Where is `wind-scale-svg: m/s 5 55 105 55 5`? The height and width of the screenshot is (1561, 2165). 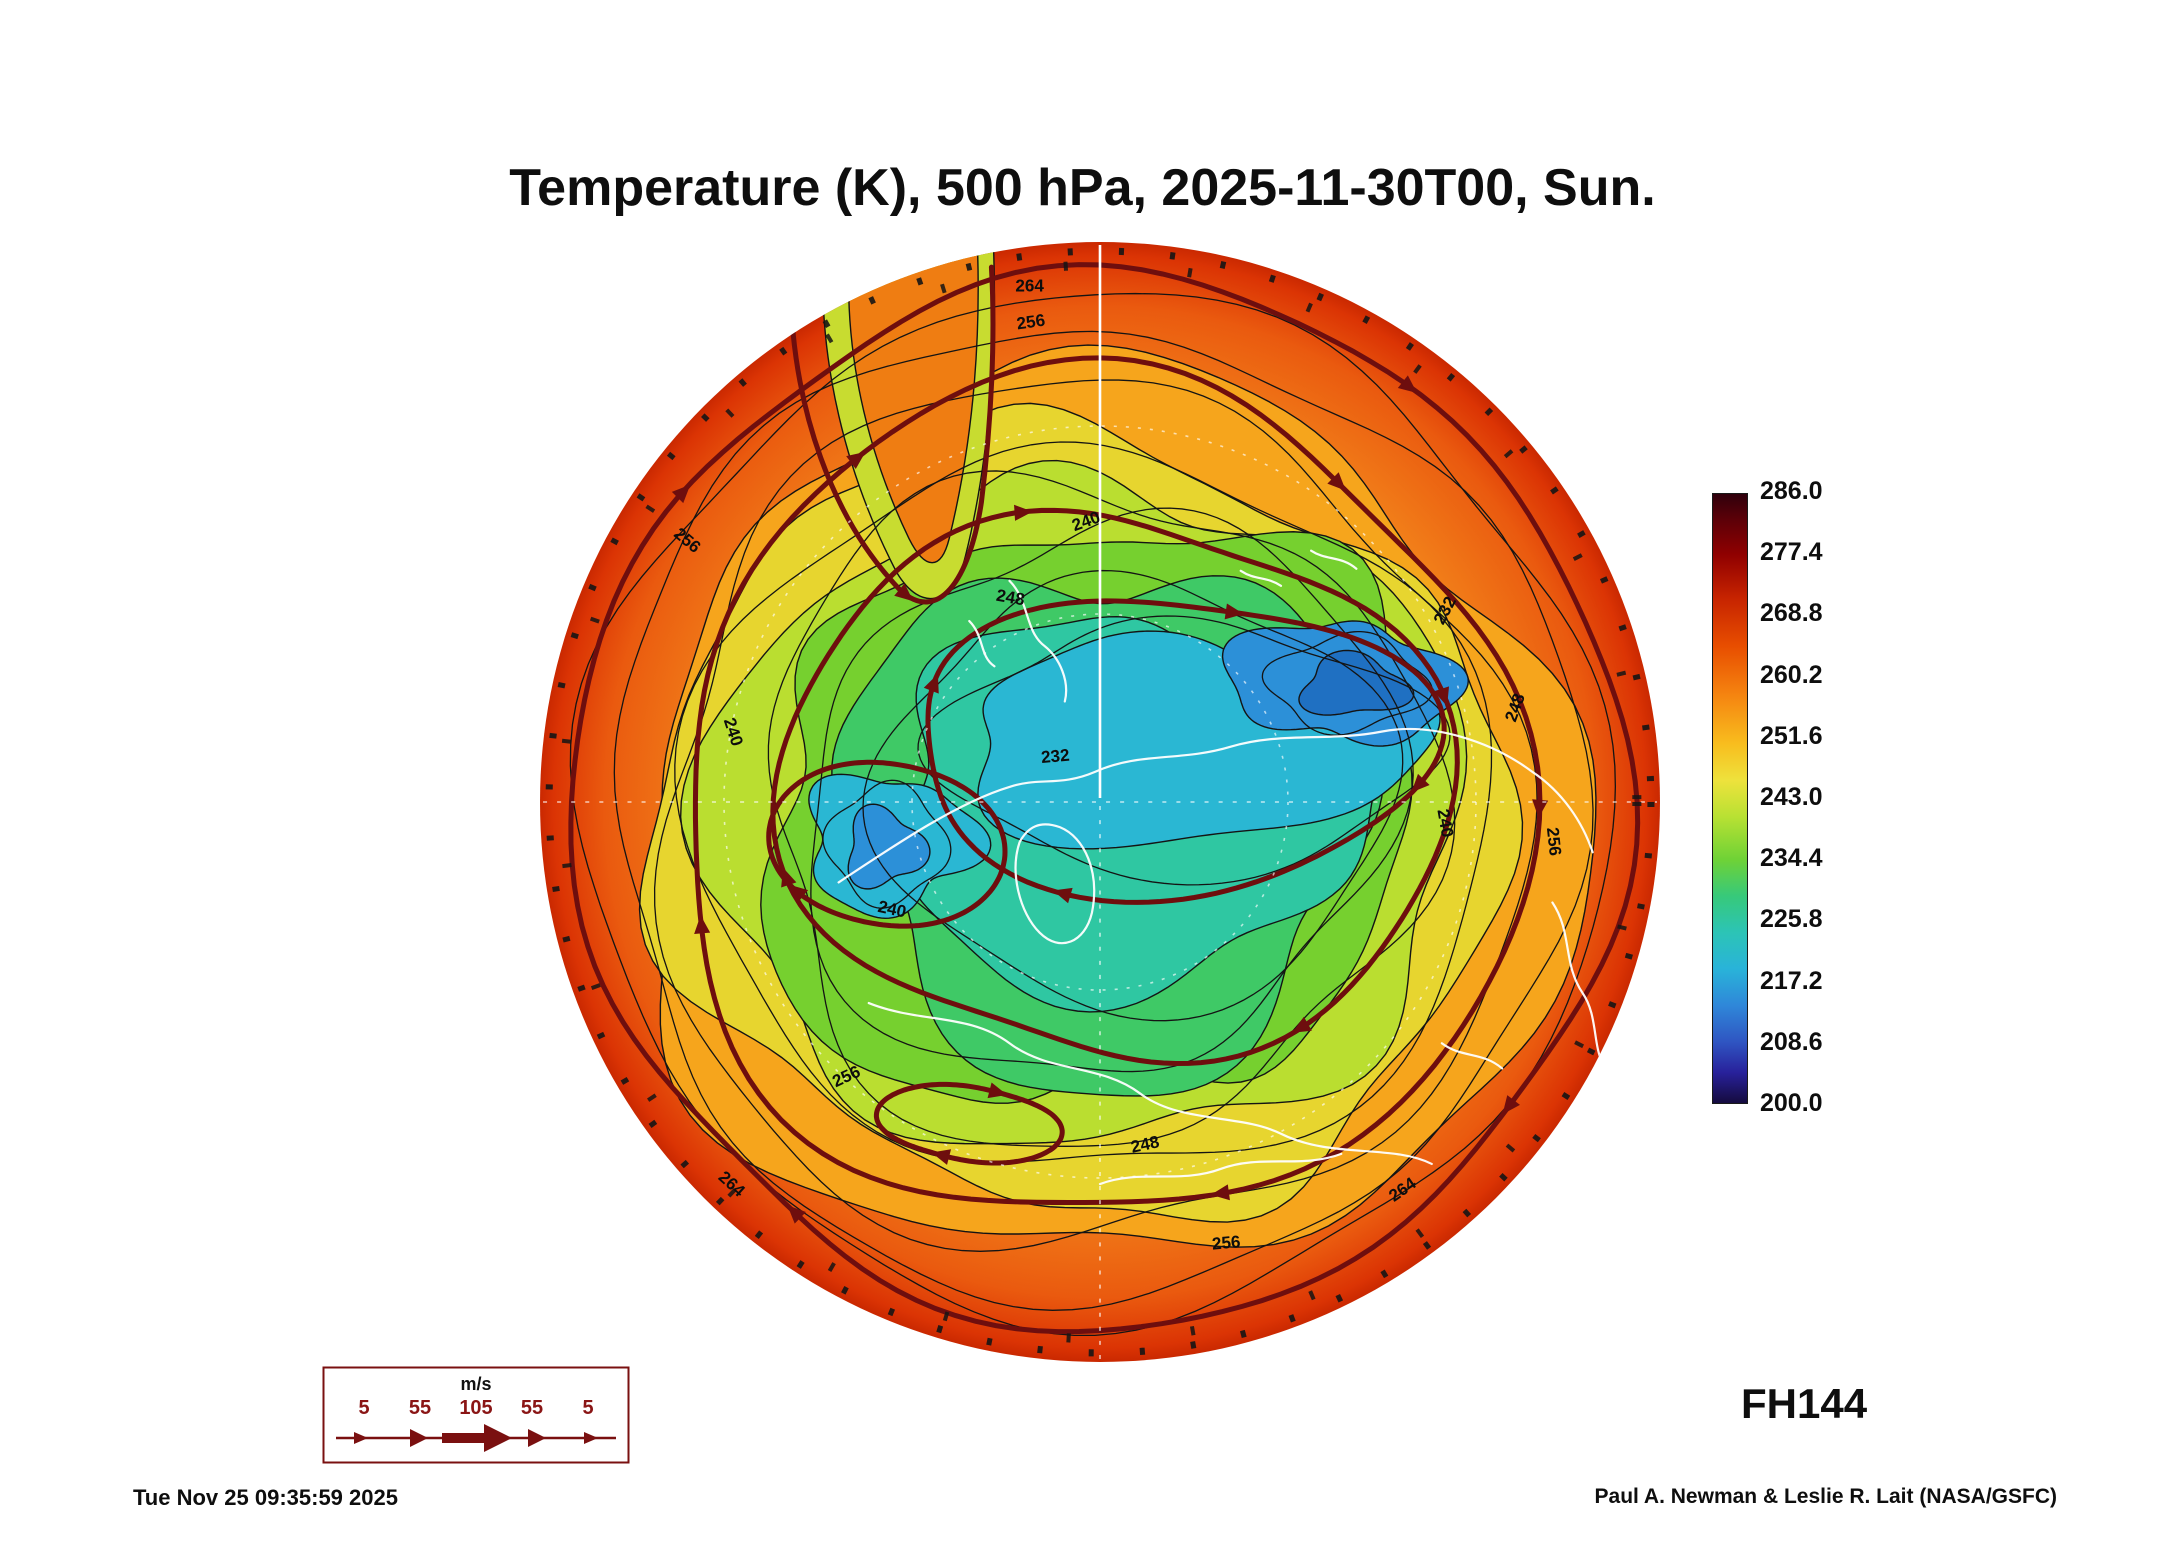
wind-scale-svg: m/s 5 55 105 55 5 is located at coordinates (476, 1415).